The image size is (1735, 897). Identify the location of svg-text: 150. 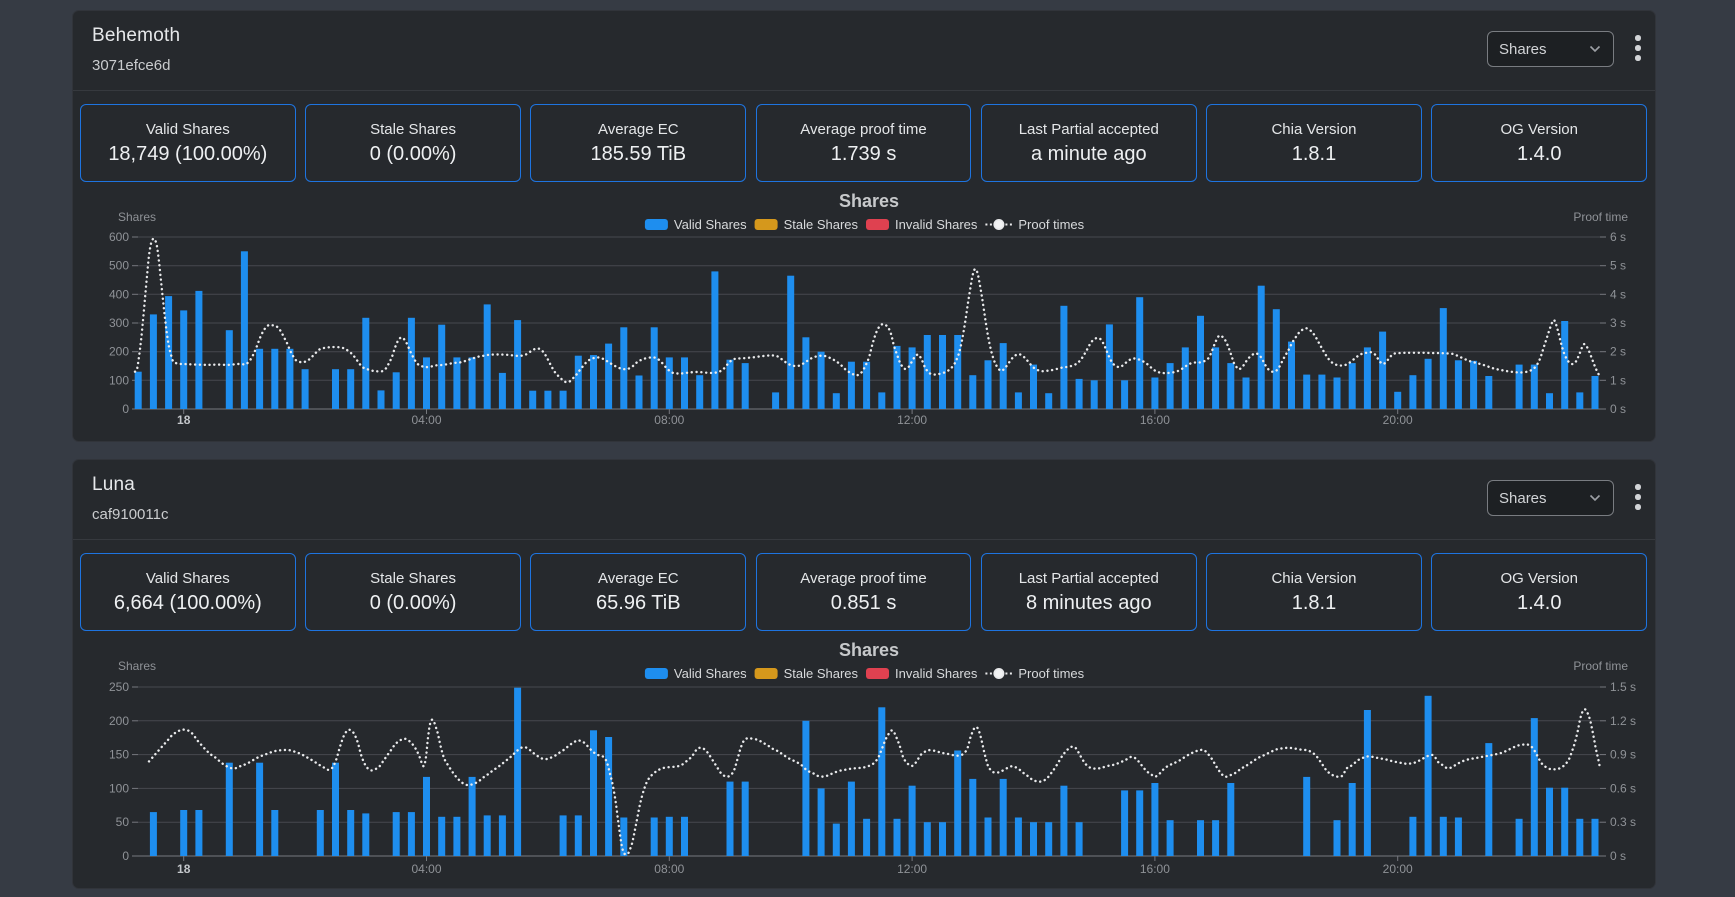
(119, 755).